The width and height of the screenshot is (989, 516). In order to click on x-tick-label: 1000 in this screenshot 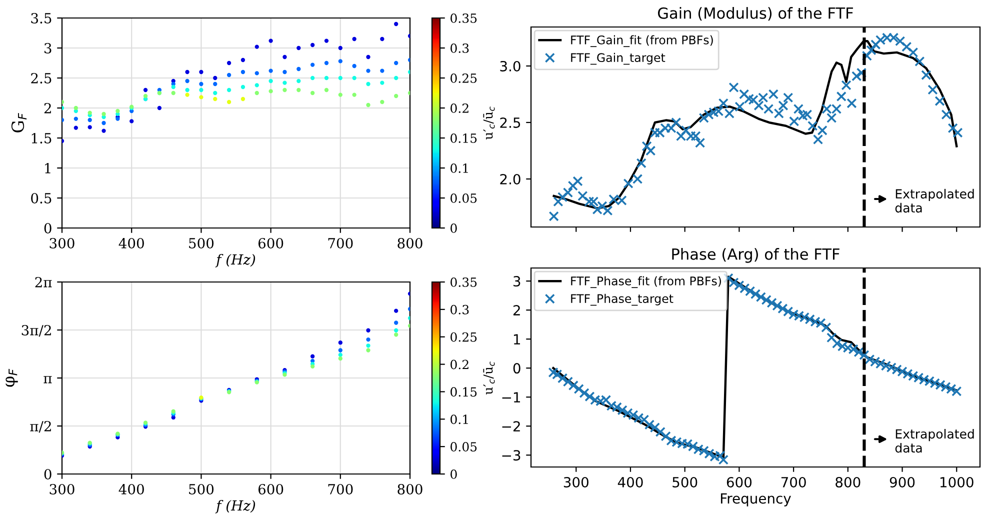, I will do `click(957, 482)`.